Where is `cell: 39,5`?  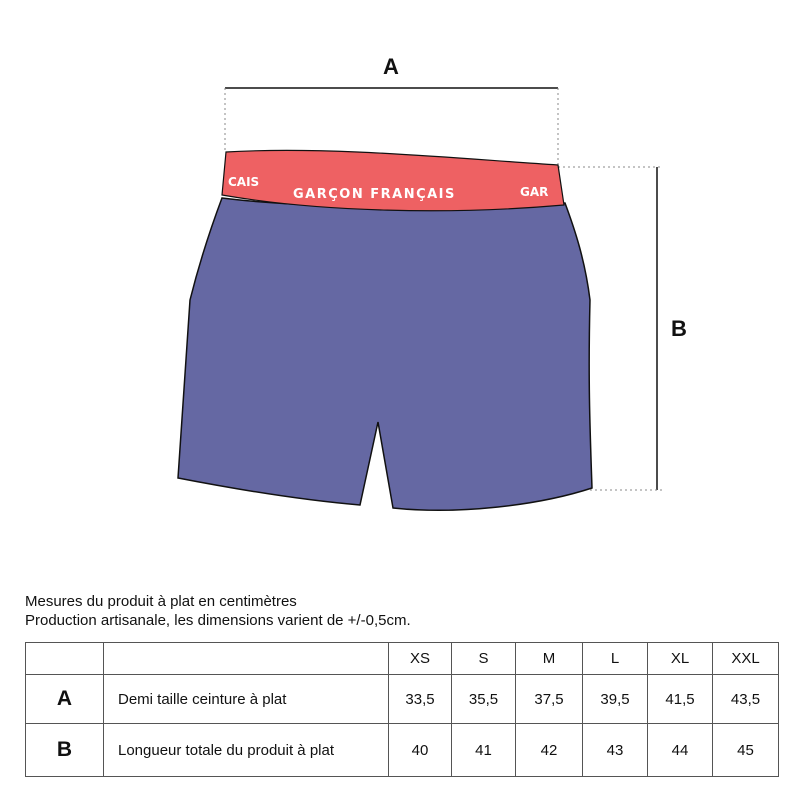
cell: 39,5 is located at coordinates (615, 699).